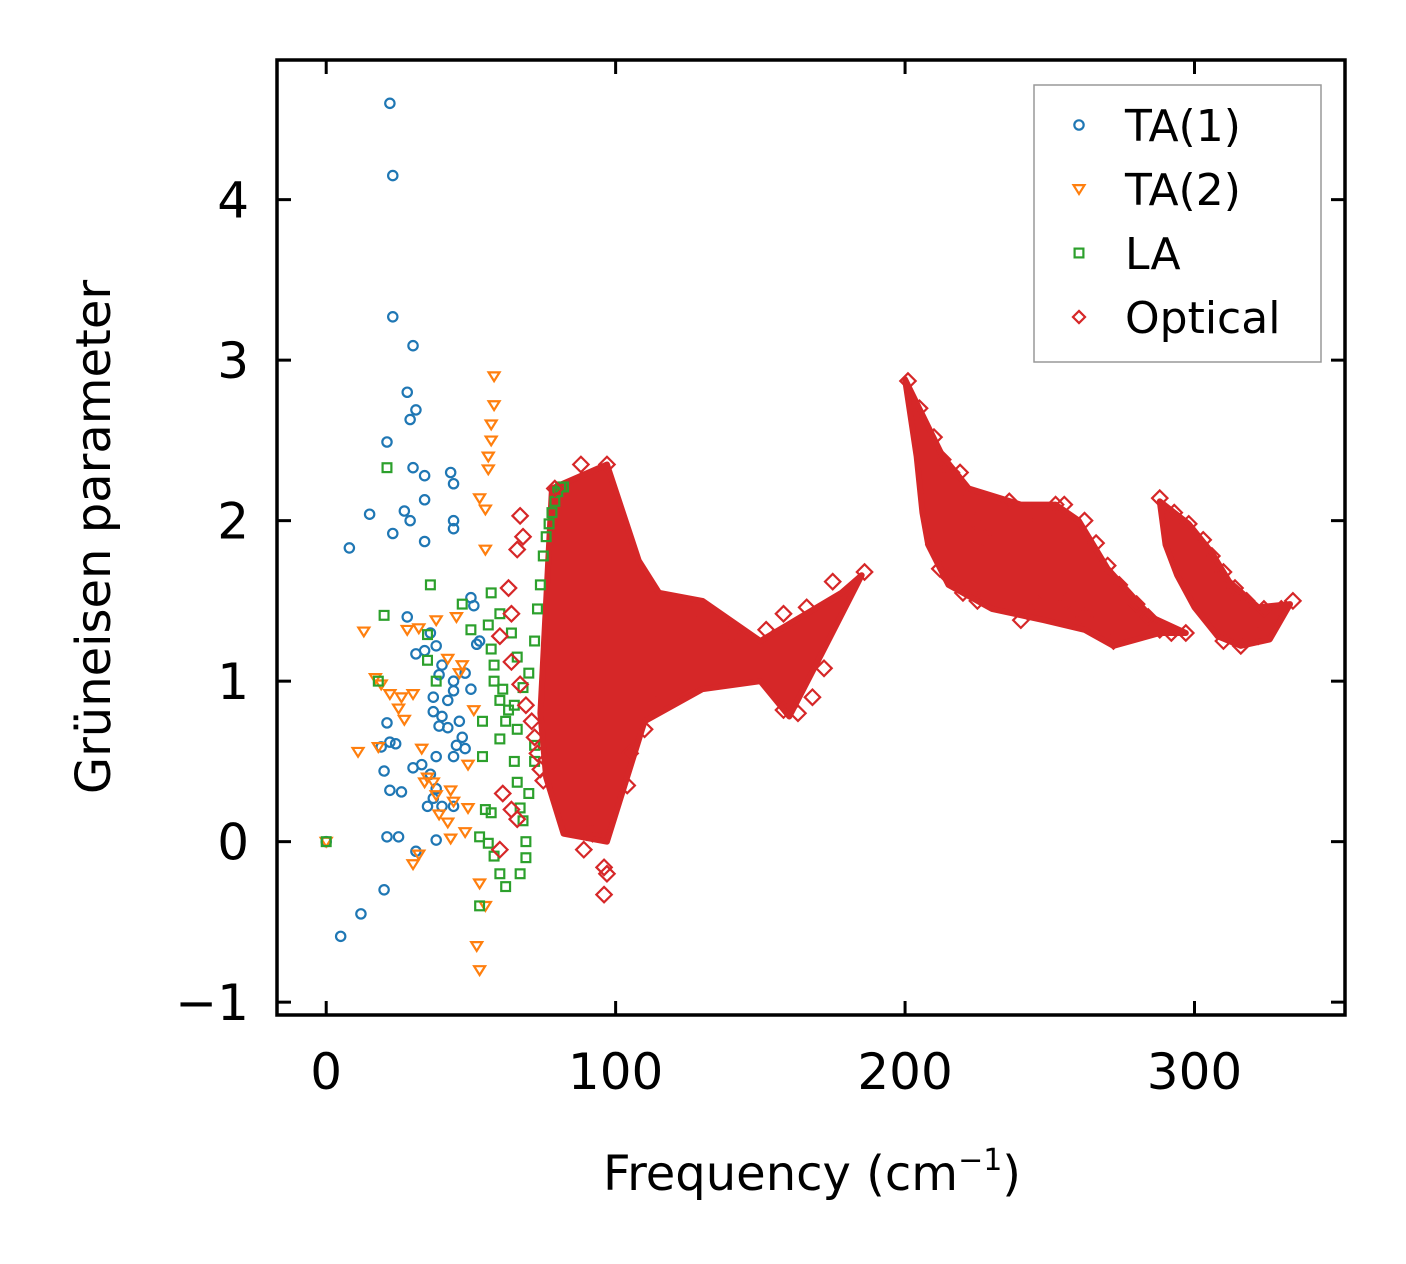 The height and width of the screenshot is (1264, 1406). What do you see at coordinates (1079, 253) in the screenshot?
I see `legend-marker-la` at bounding box center [1079, 253].